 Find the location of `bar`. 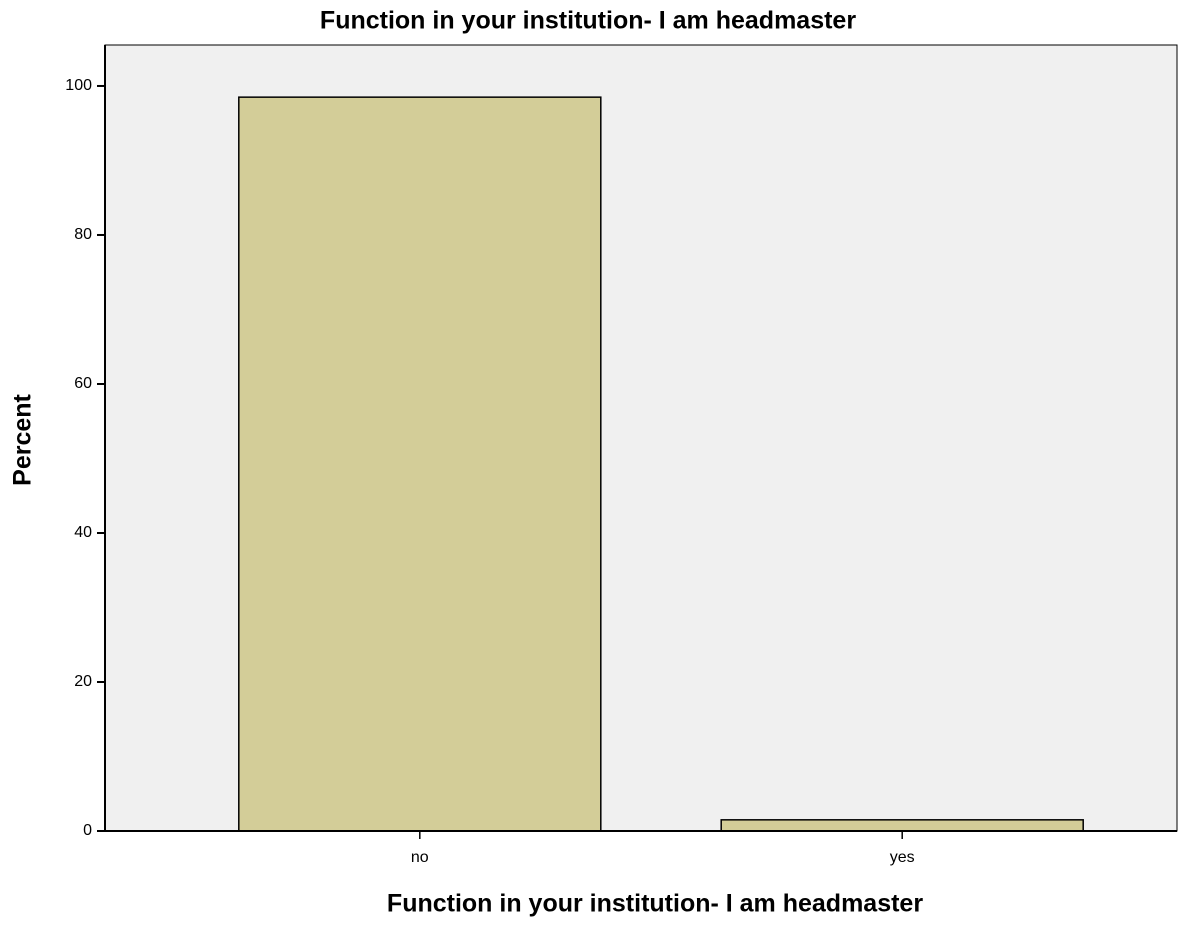

bar is located at coordinates (902, 825).